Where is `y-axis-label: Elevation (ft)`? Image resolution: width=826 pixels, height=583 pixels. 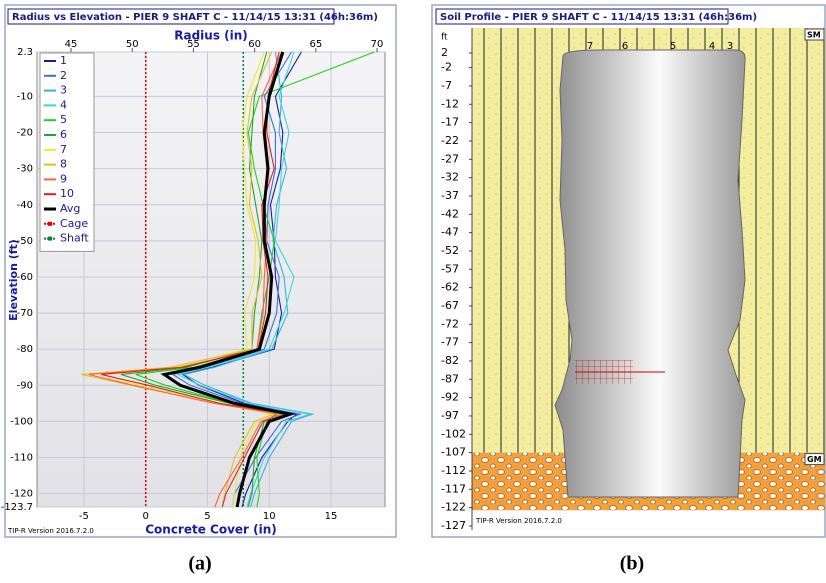
y-axis-label: Elevation (ft) is located at coordinates (13, 280).